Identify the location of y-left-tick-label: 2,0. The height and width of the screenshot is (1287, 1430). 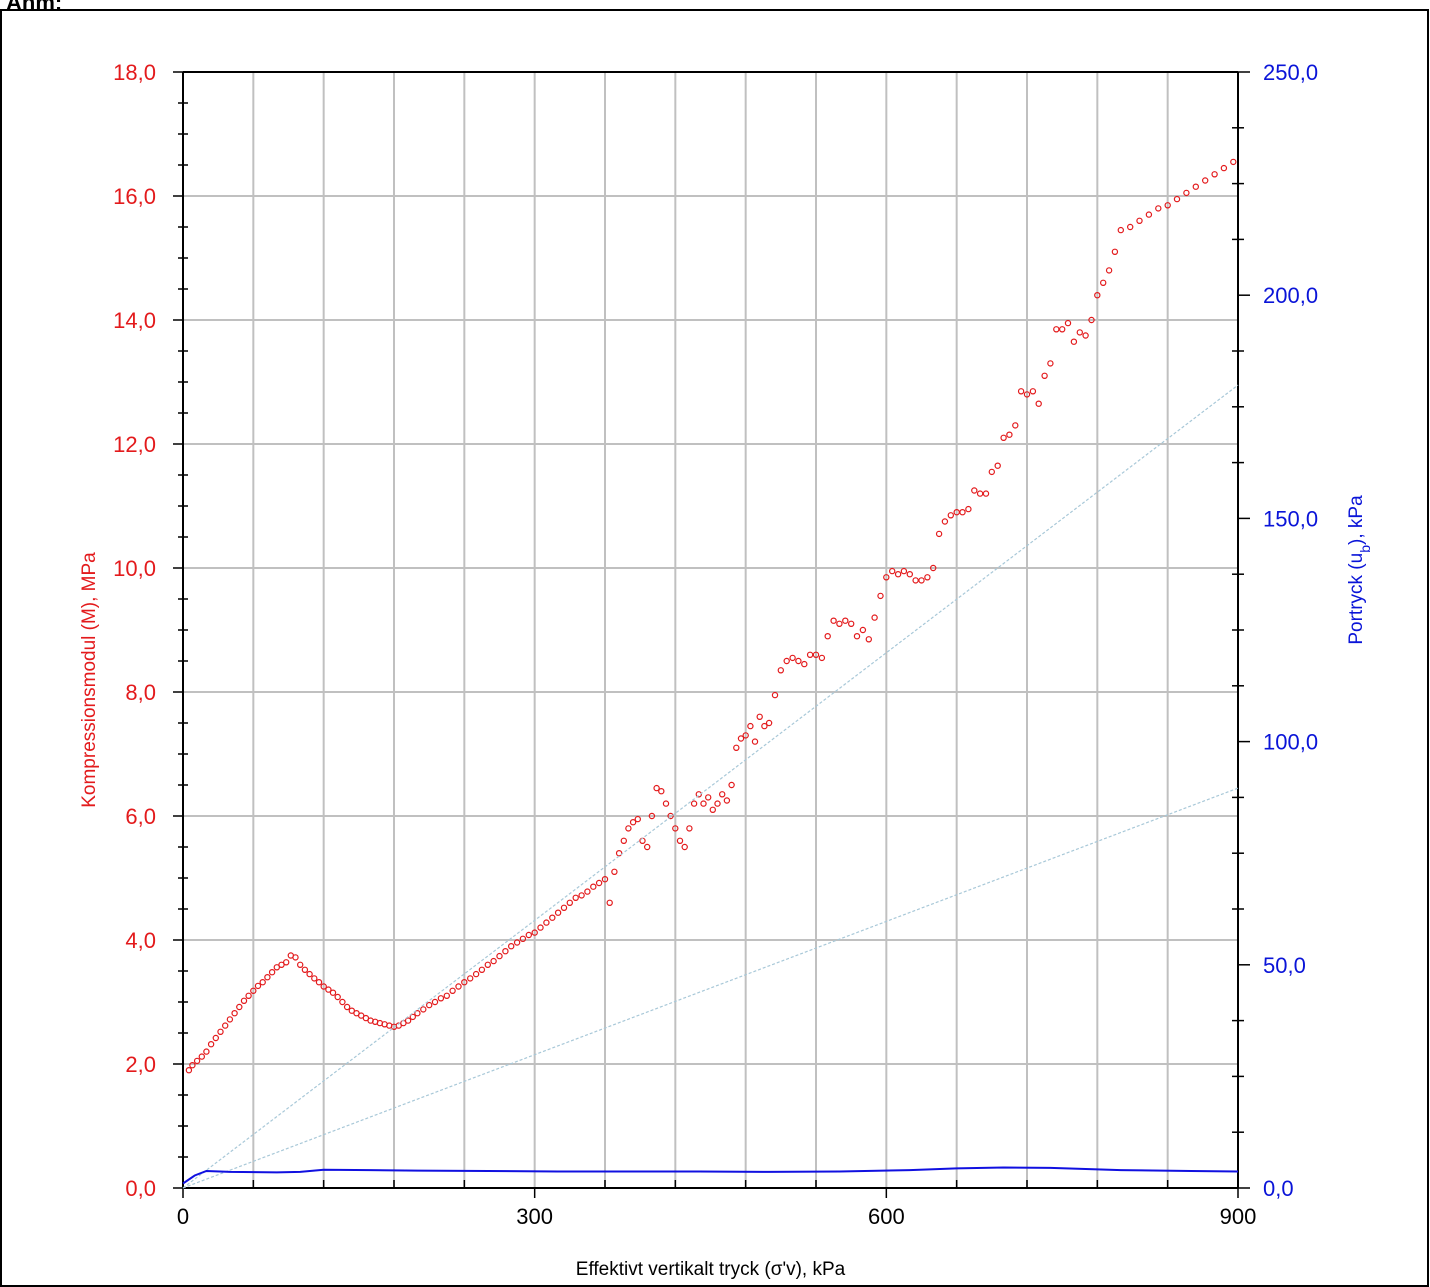
(140, 1064).